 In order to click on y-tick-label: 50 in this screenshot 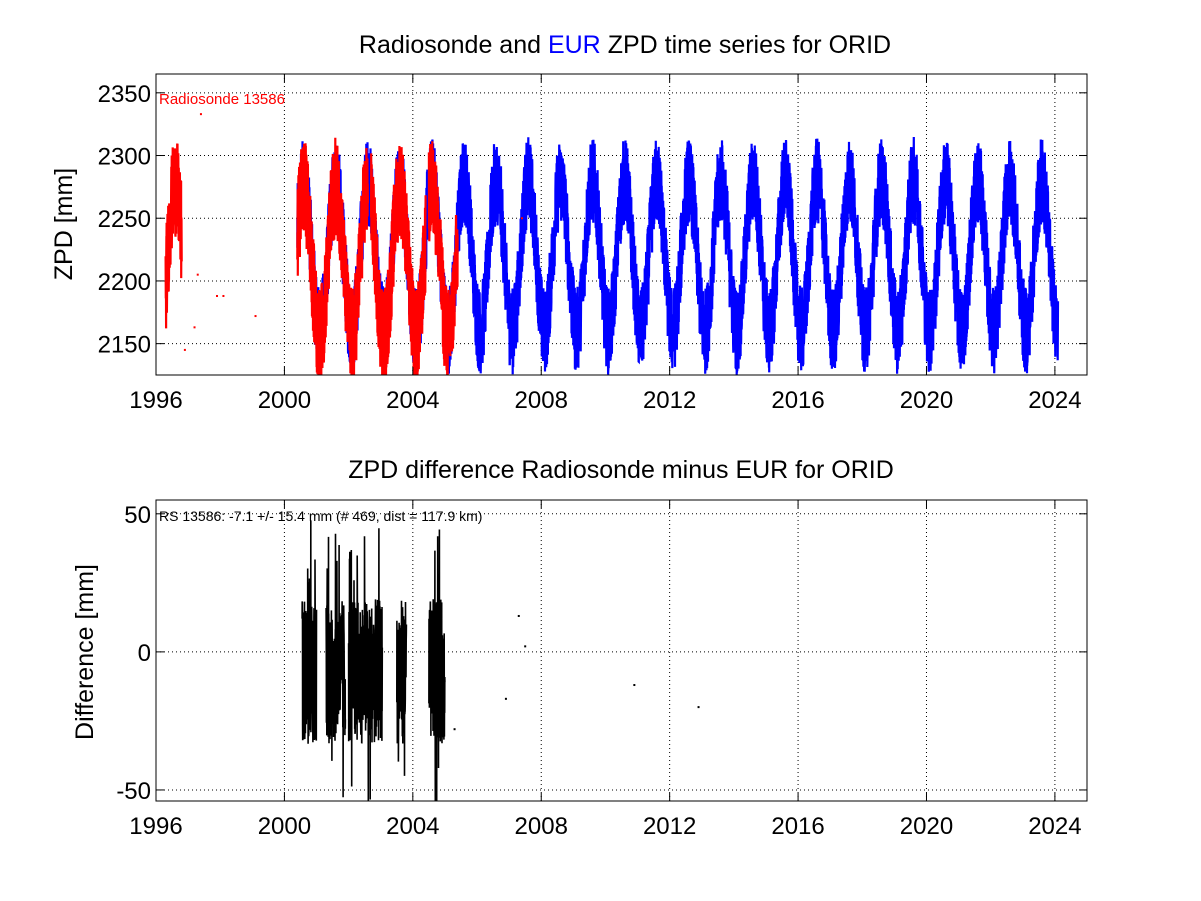, I will do `click(137, 515)`.